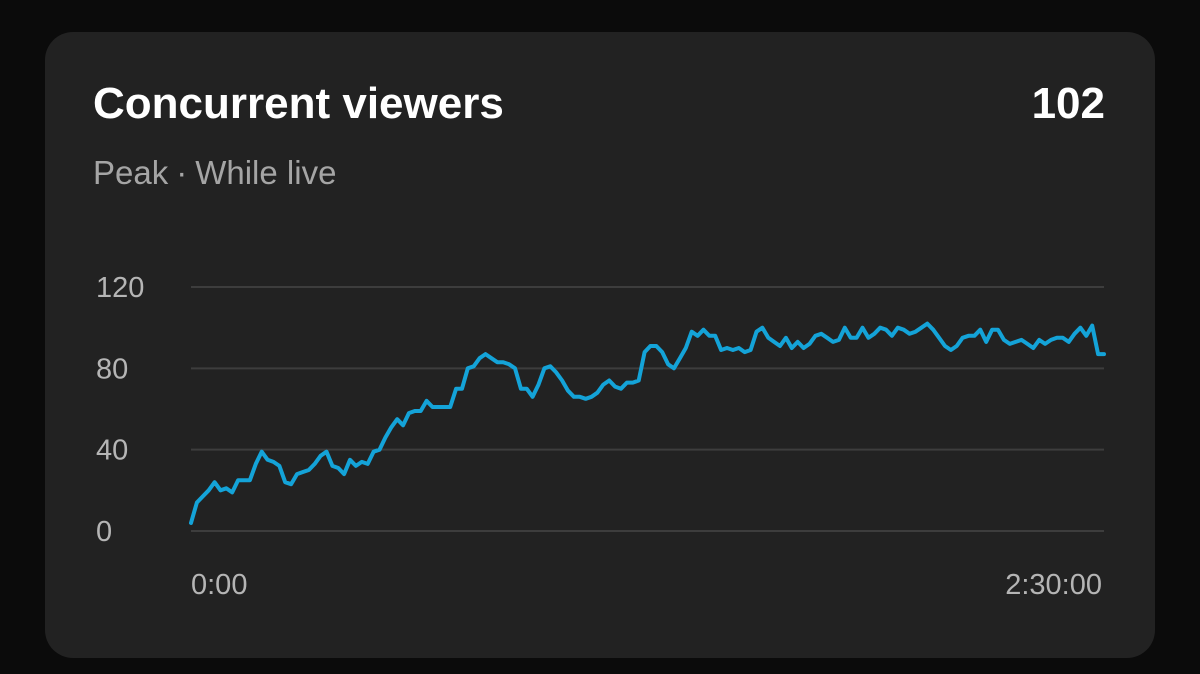 The height and width of the screenshot is (674, 1200). I want to click on x-tick-label-start: 0:00, so click(219, 585).